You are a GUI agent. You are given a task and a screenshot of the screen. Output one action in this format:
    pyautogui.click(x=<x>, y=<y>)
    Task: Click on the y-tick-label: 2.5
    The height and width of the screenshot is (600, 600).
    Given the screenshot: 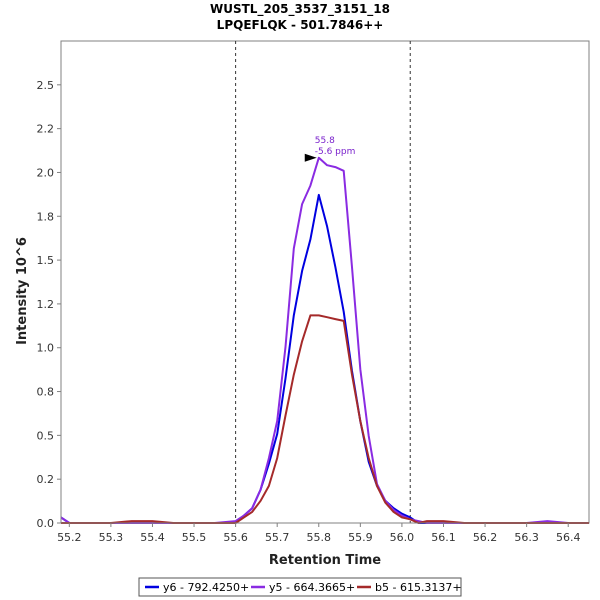 What is the action you would take?
    pyautogui.click(x=46, y=85)
    